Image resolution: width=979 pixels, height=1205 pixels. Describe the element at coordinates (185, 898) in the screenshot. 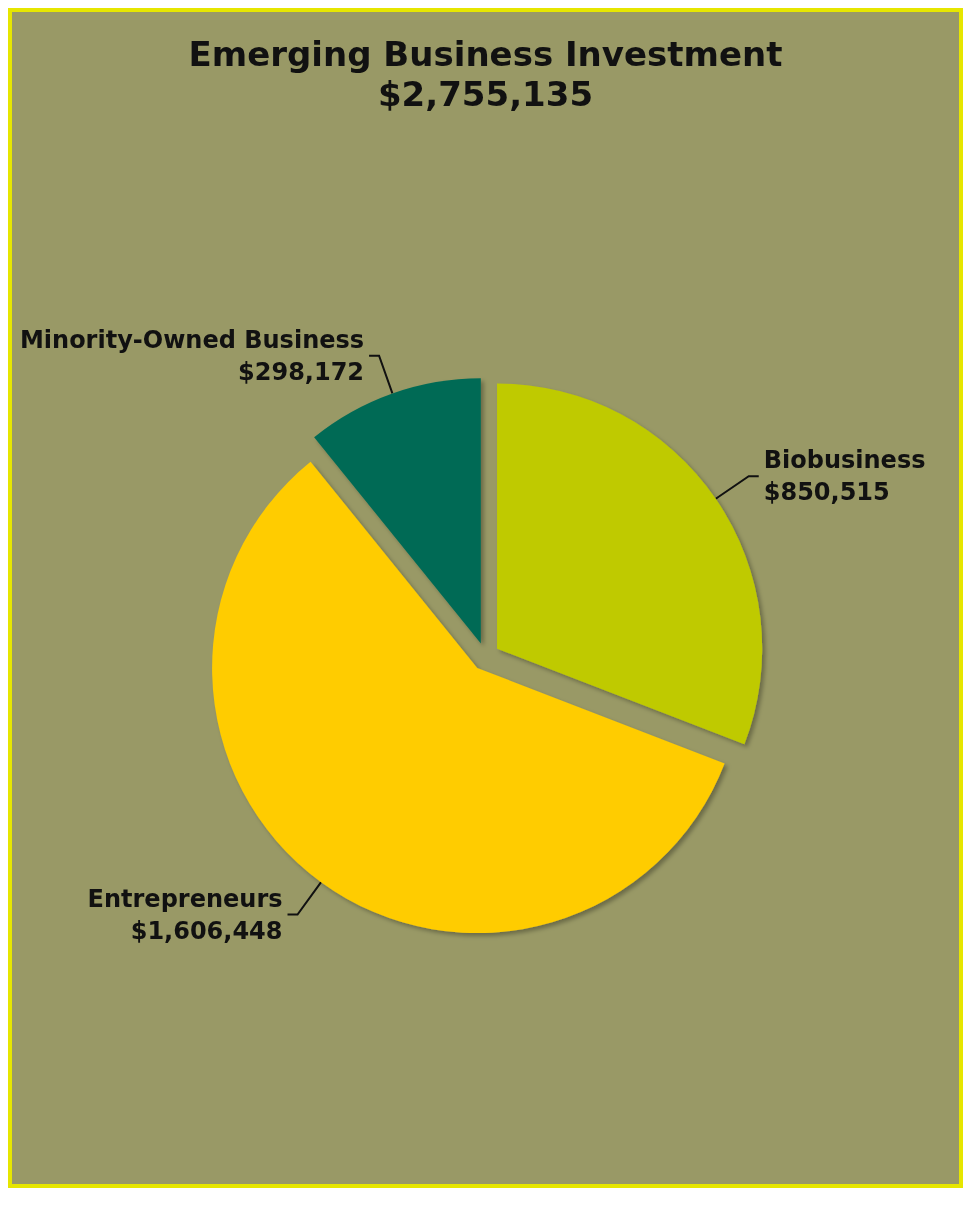

I see `slice-label: Entrepreneurs` at that location.